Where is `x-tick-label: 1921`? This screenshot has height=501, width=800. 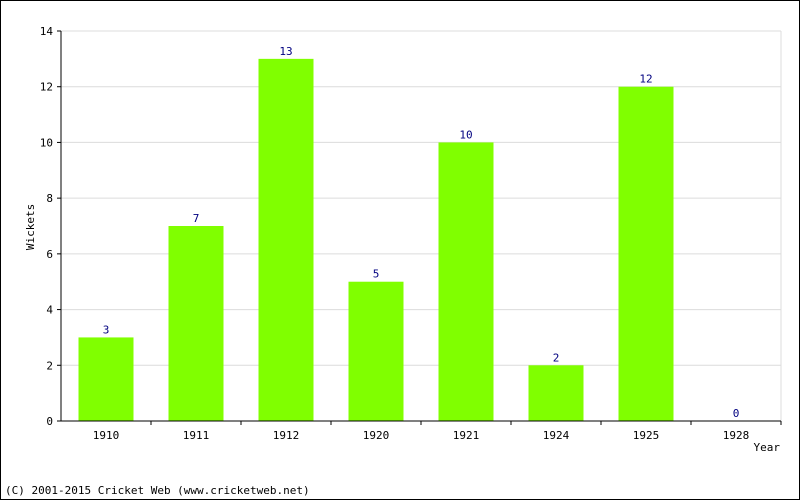
x-tick-label: 1921 is located at coordinates (466, 435).